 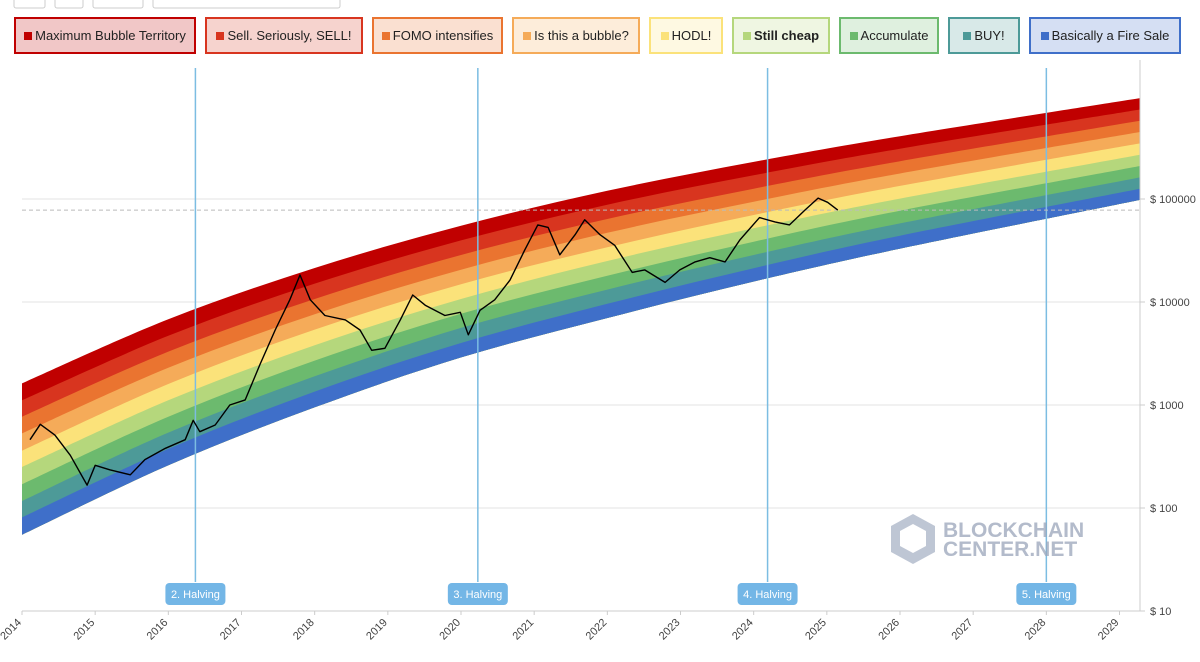 I want to click on halving-label: 2. Halving, so click(x=195, y=595).